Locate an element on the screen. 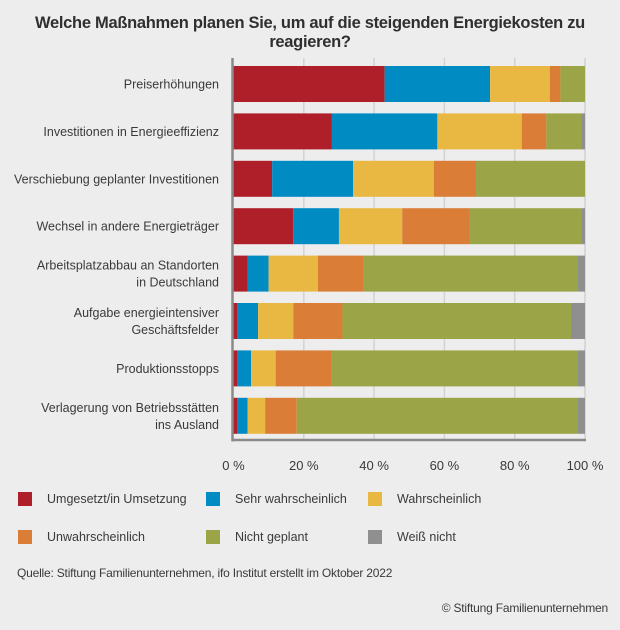  legend-label: Nicht geplant is located at coordinates (271, 537).